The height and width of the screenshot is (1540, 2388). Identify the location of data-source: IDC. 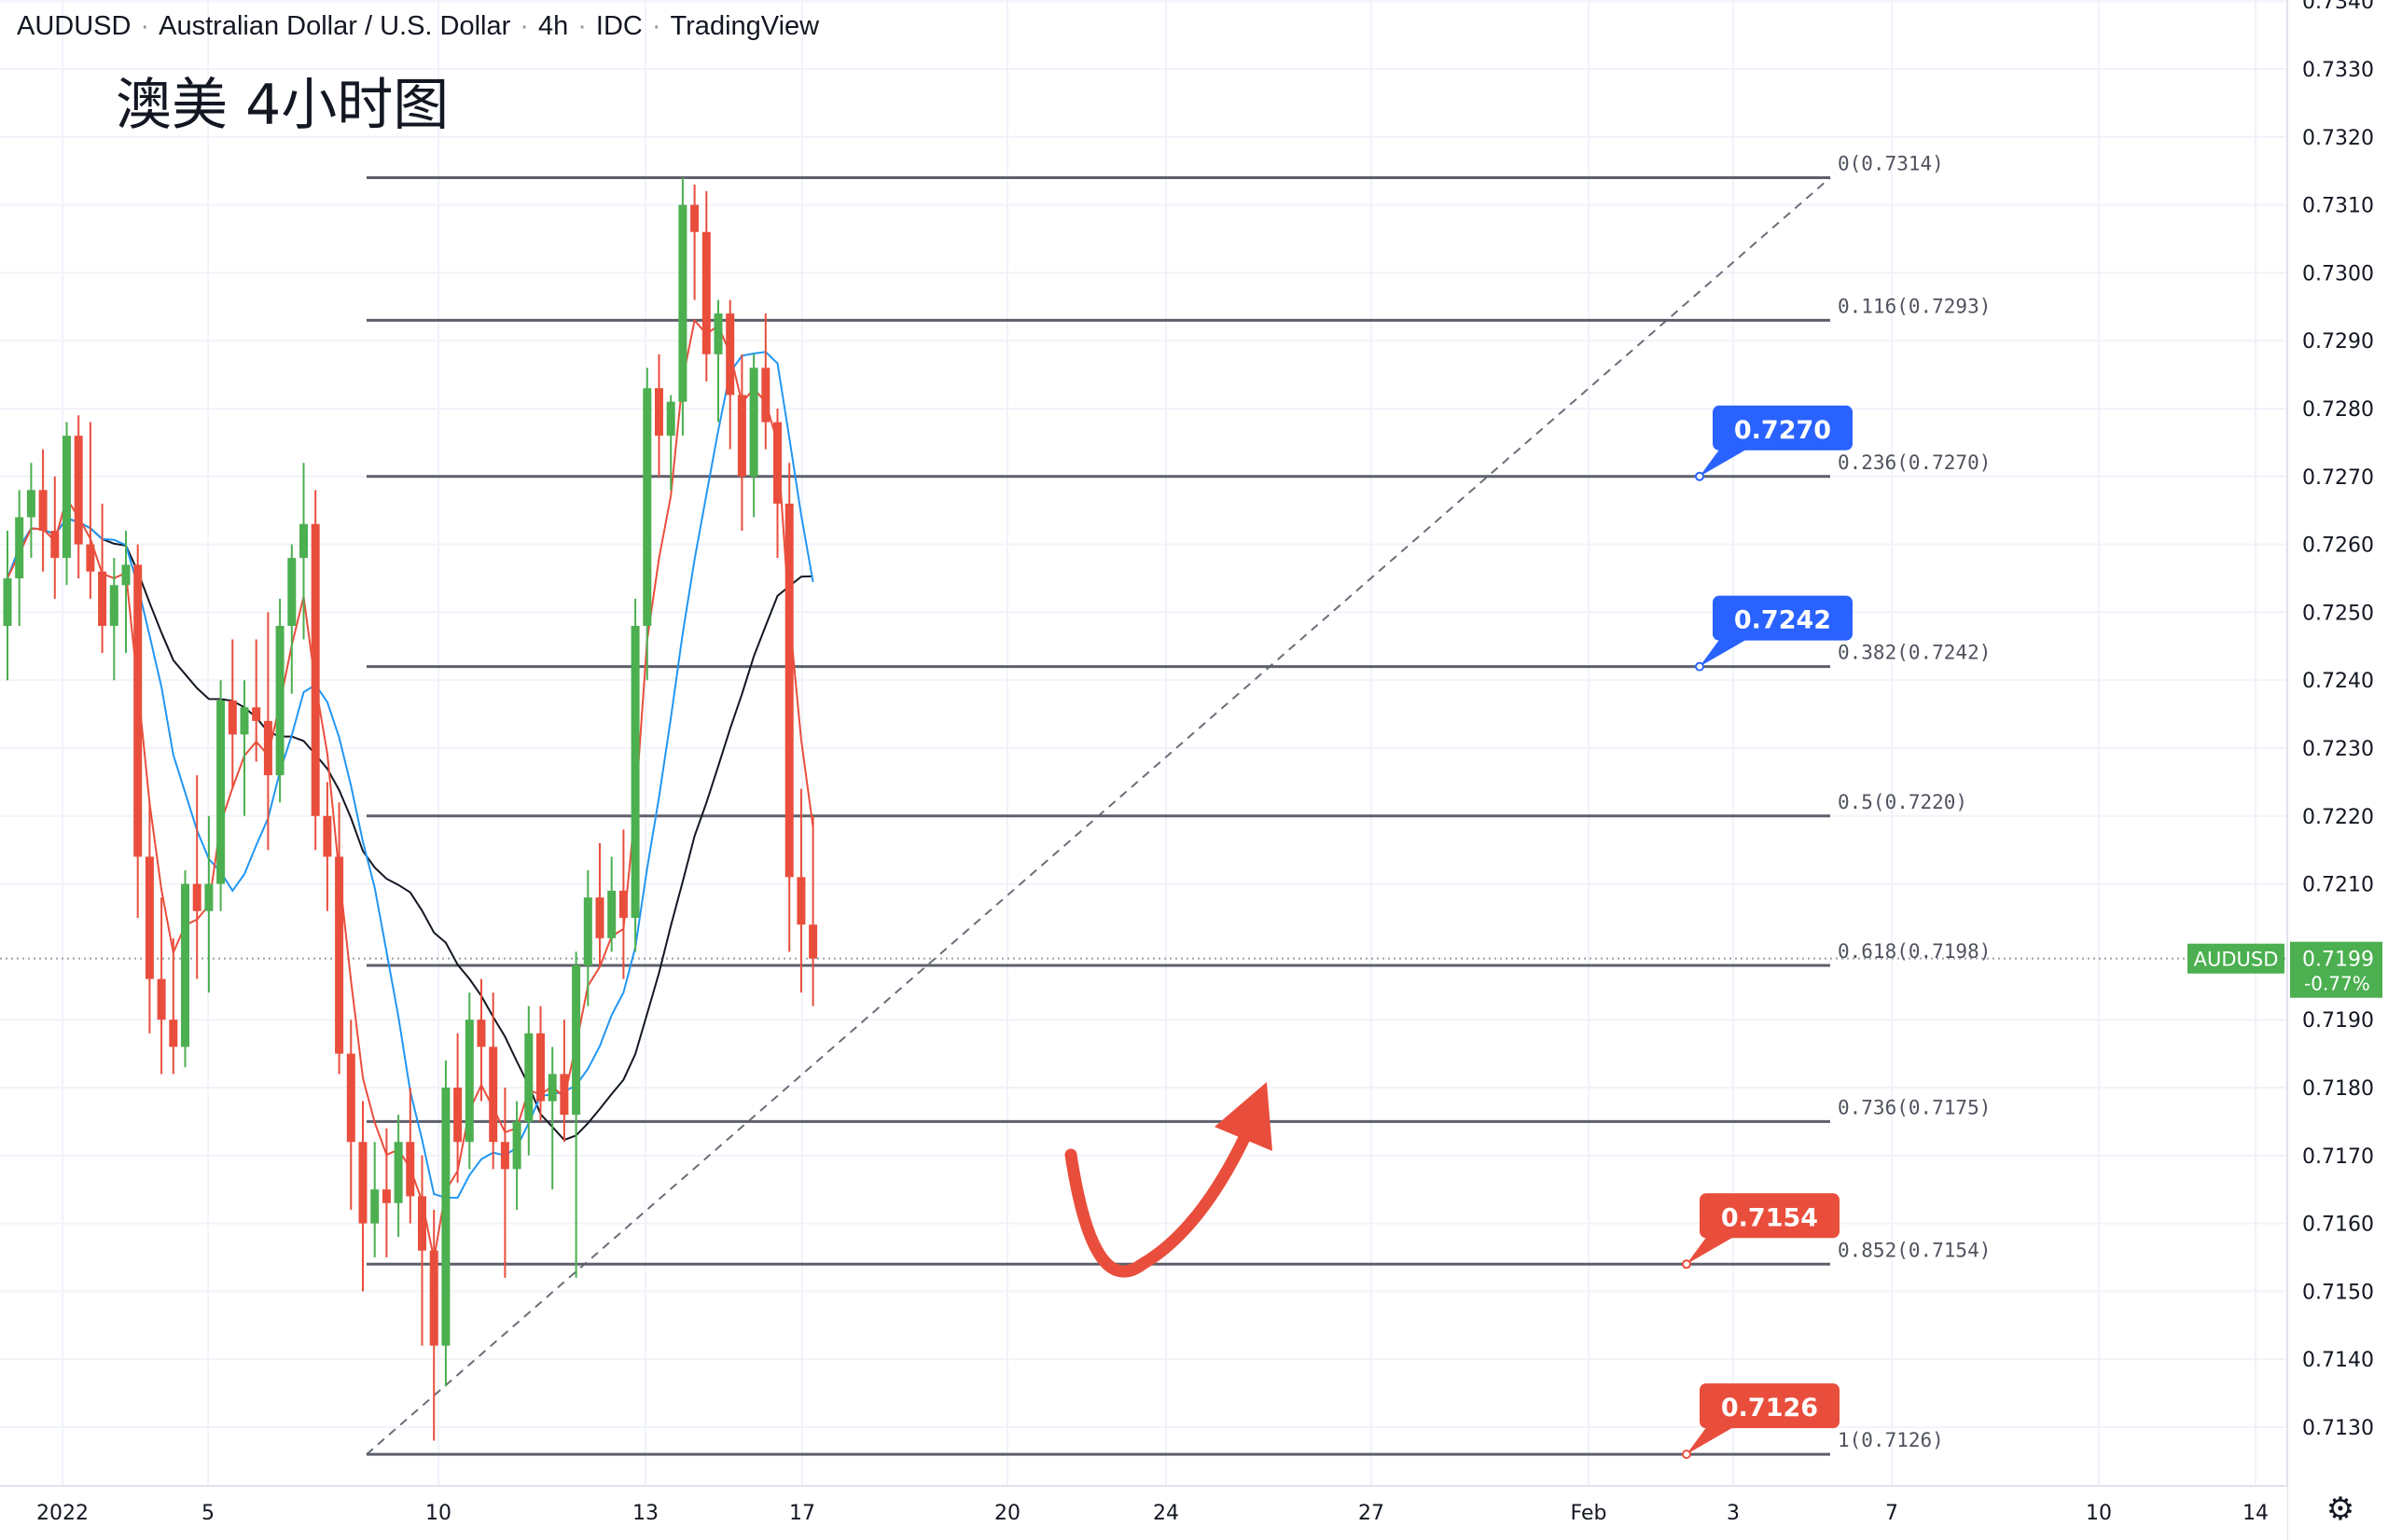
(619, 26).